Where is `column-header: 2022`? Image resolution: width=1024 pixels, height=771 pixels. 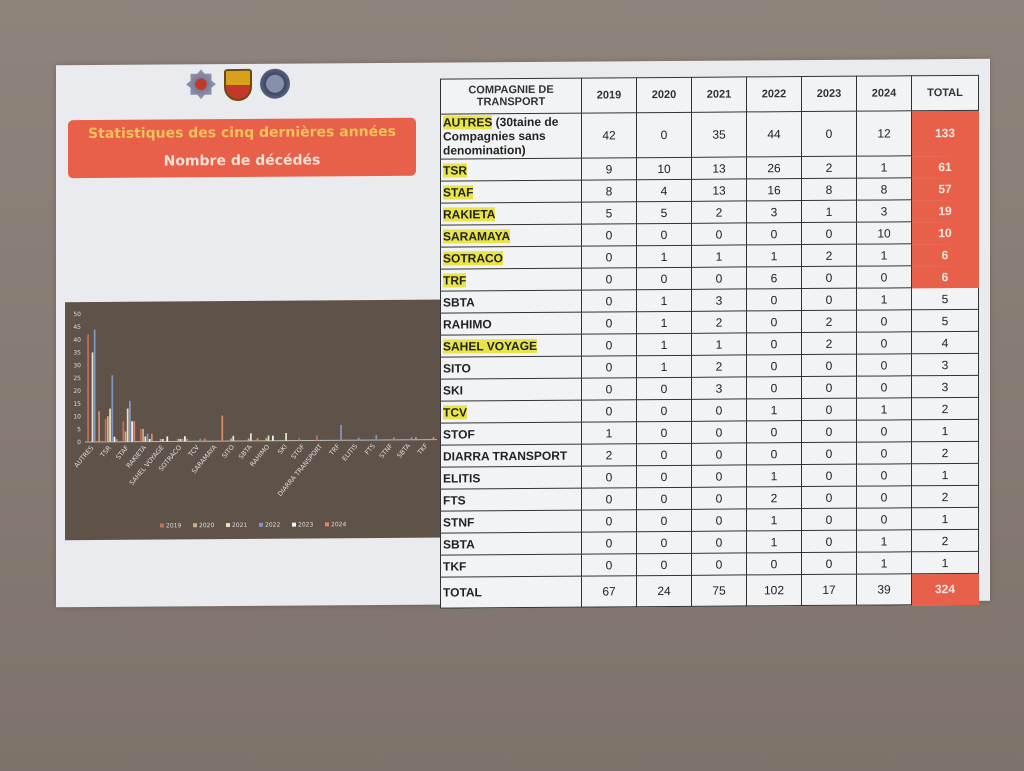 column-header: 2022 is located at coordinates (774, 94).